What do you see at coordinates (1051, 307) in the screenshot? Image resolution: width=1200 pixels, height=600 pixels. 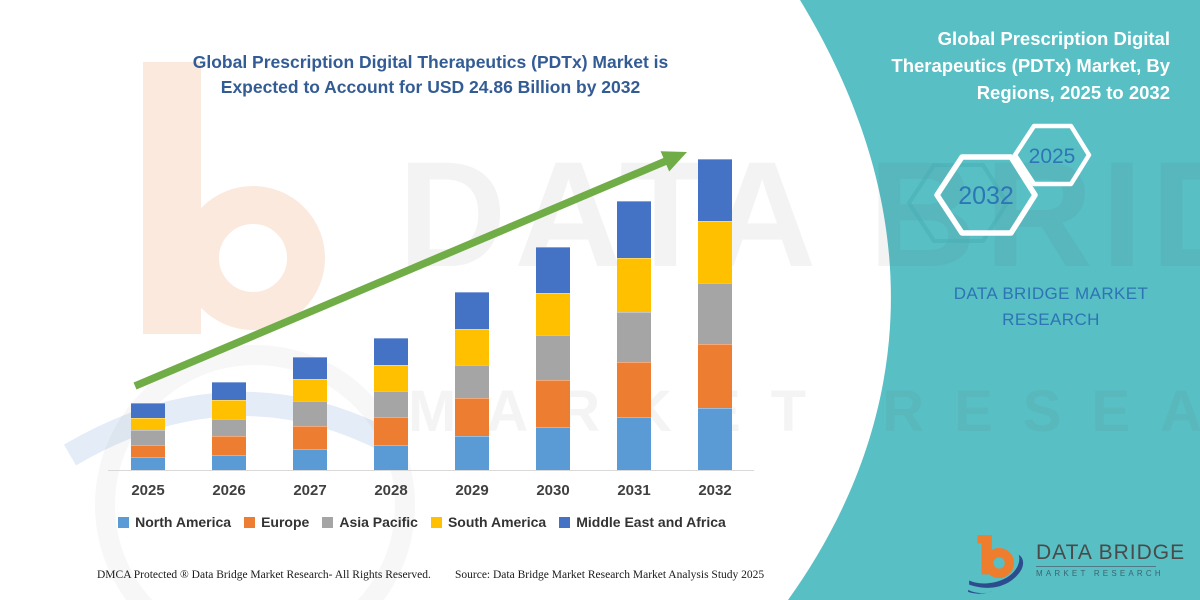 I see `panel-brand-text: DATA BRIDGE MARKET RESEARCH` at bounding box center [1051, 307].